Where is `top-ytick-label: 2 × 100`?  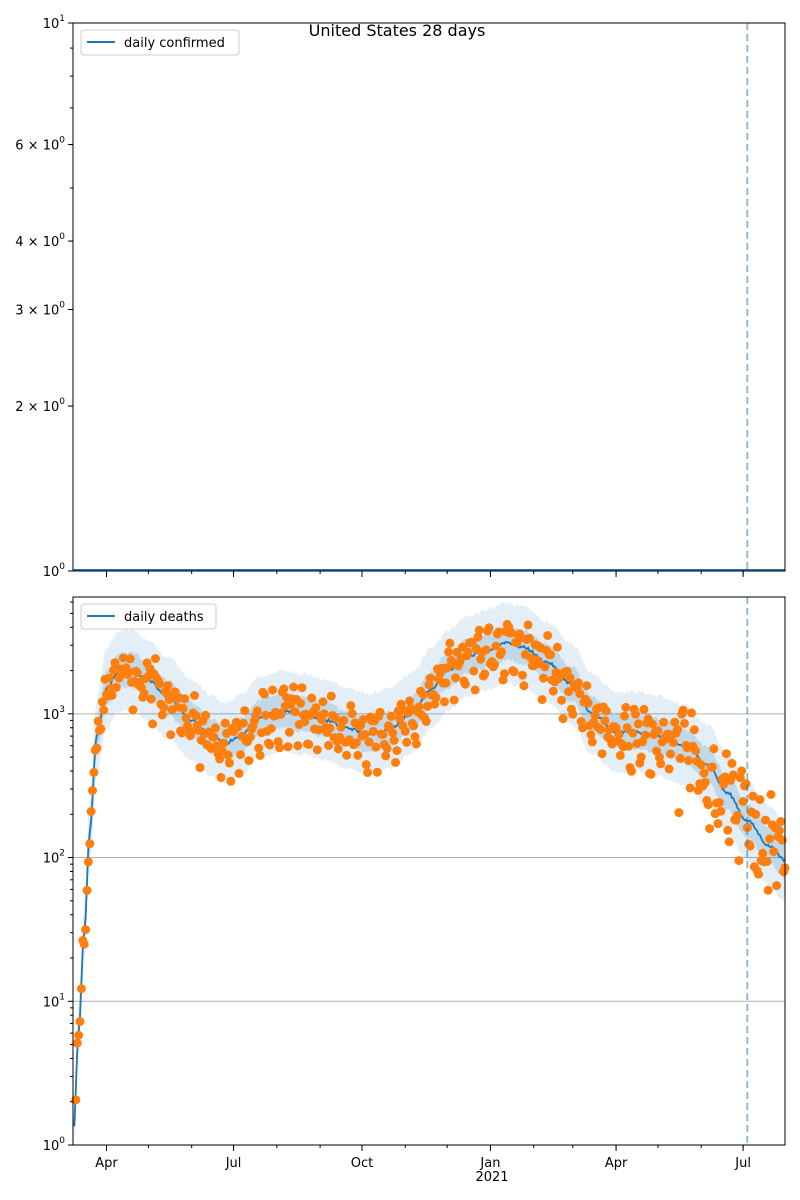
top-ytick-label: 2 × 100 is located at coordinates (40, 406).